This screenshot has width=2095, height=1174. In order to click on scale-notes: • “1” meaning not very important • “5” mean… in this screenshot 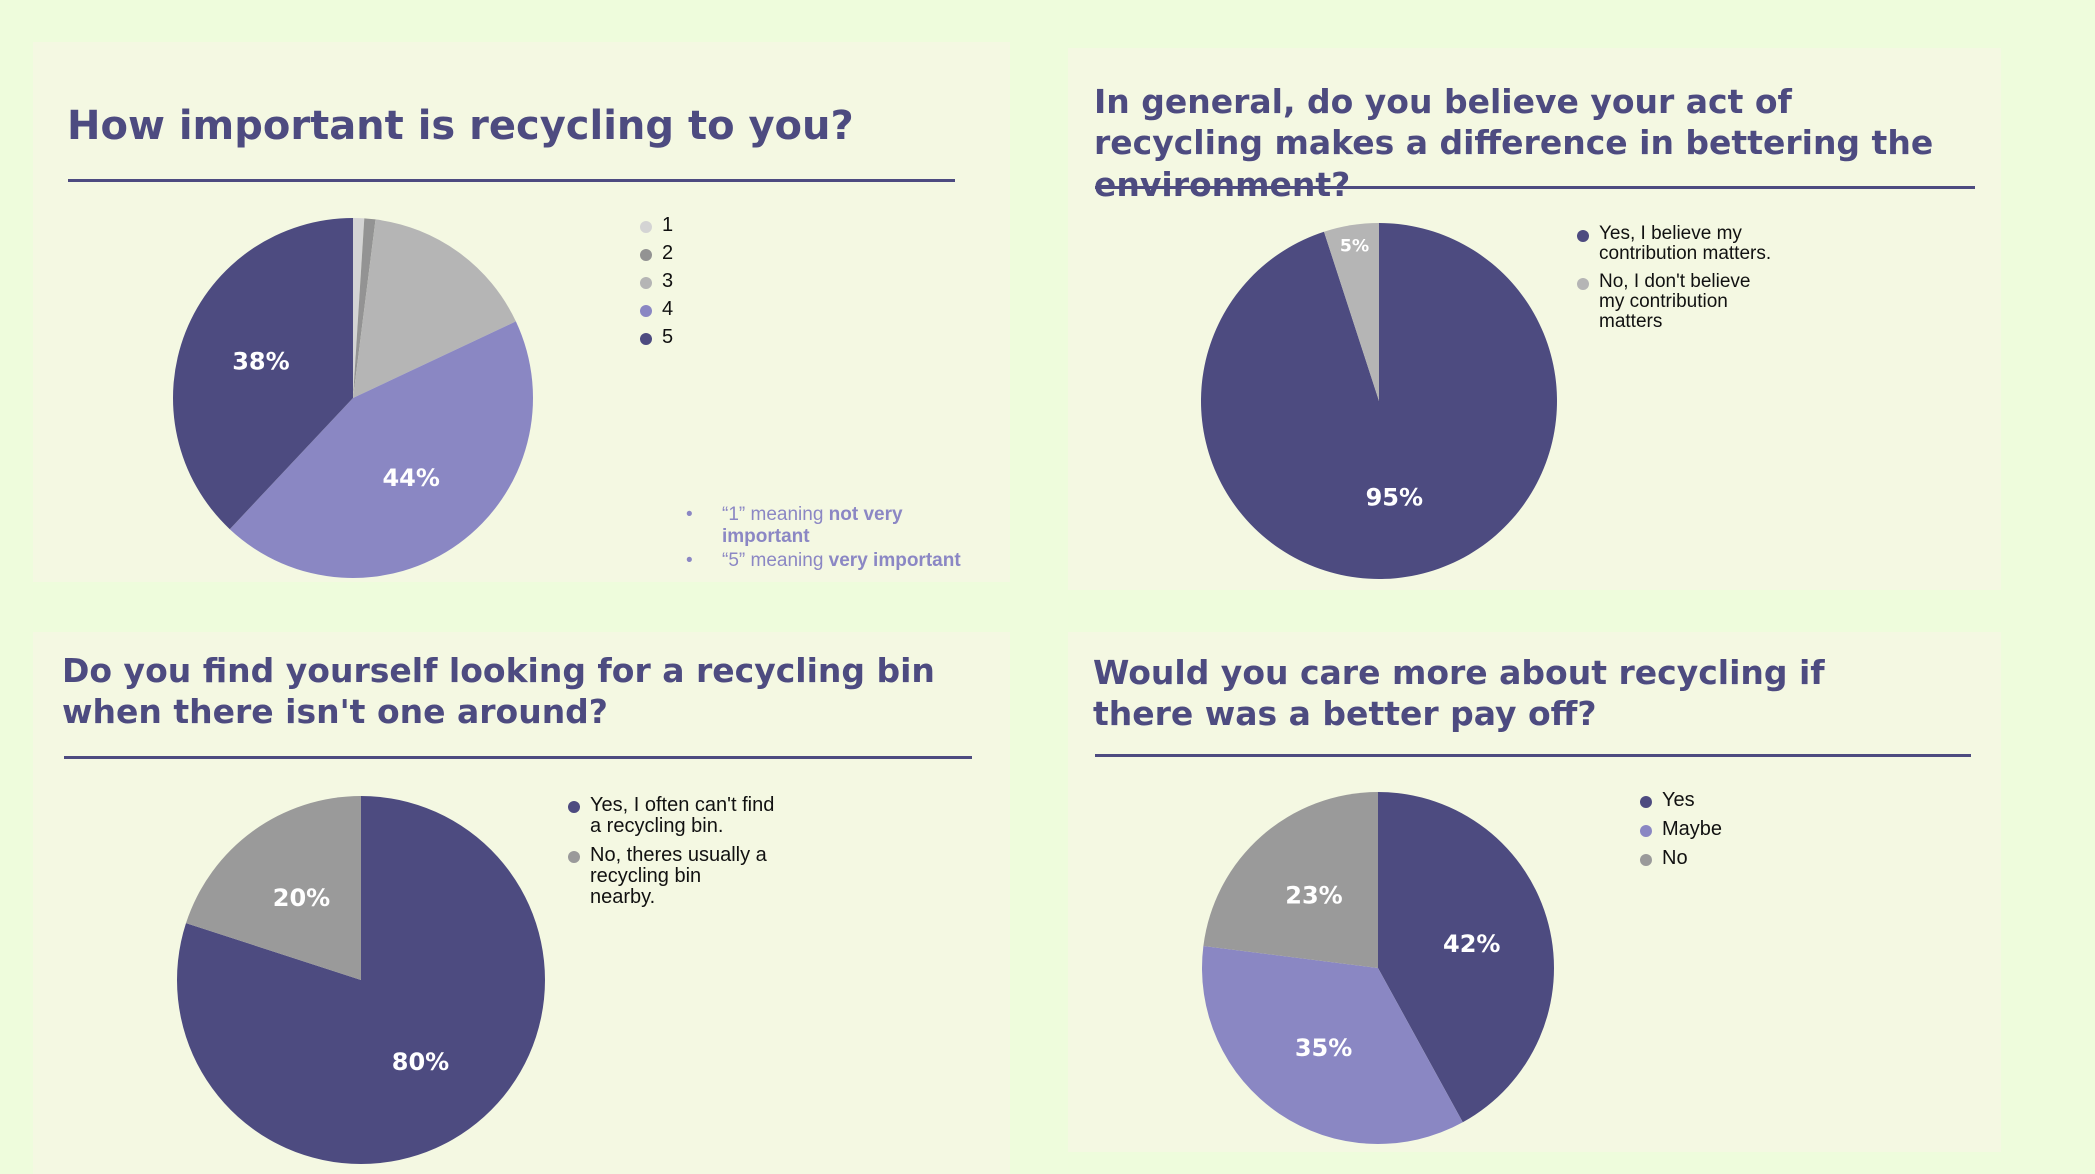, I will do `click(836, 539)`.